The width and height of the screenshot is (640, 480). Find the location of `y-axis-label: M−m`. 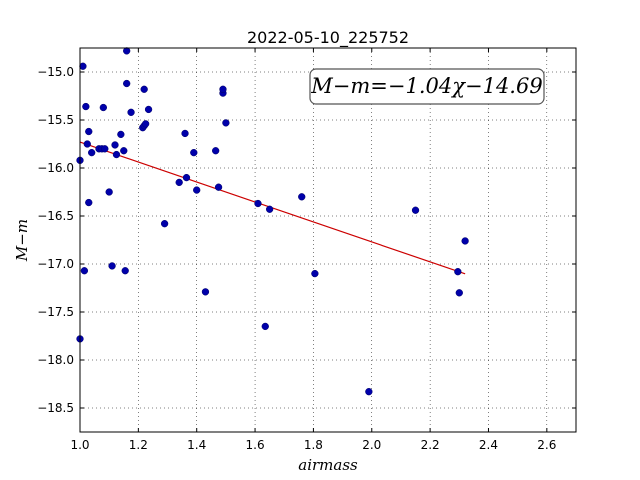

y-axis-label: M−m is located at coordinates (22, 240).